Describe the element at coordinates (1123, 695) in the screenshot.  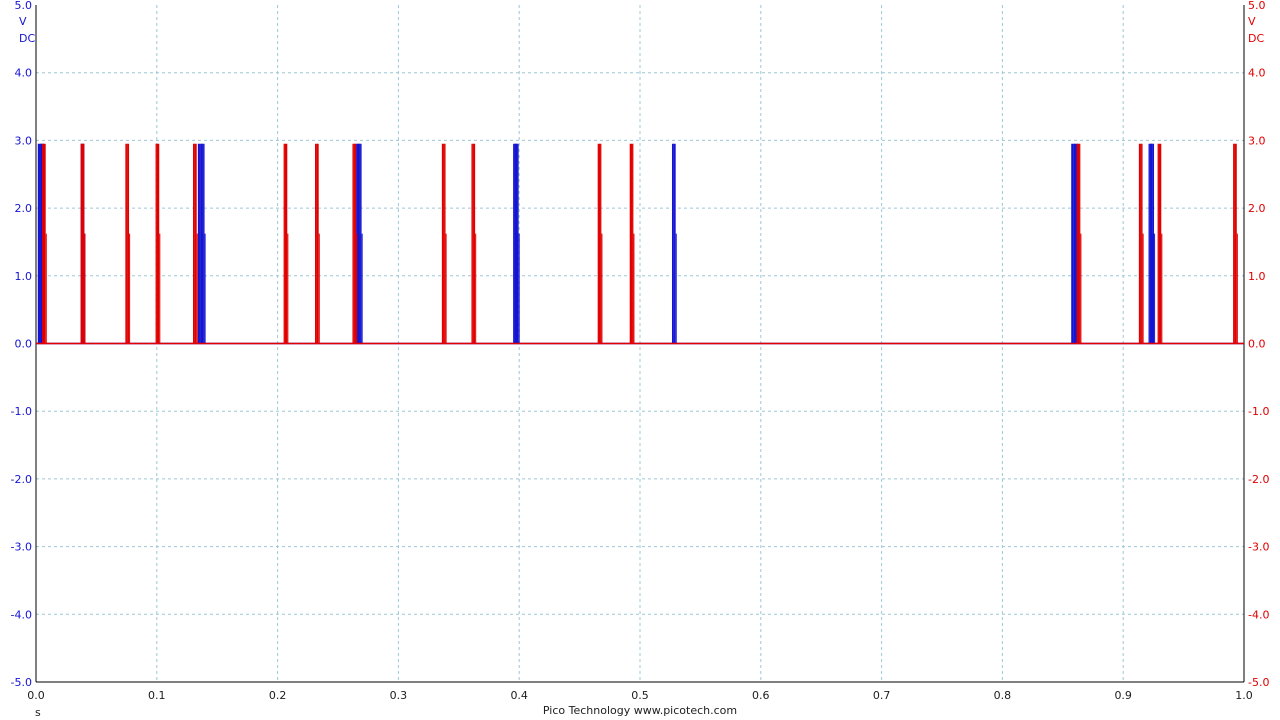
I see `x-tick-label: 0.9` at that location.